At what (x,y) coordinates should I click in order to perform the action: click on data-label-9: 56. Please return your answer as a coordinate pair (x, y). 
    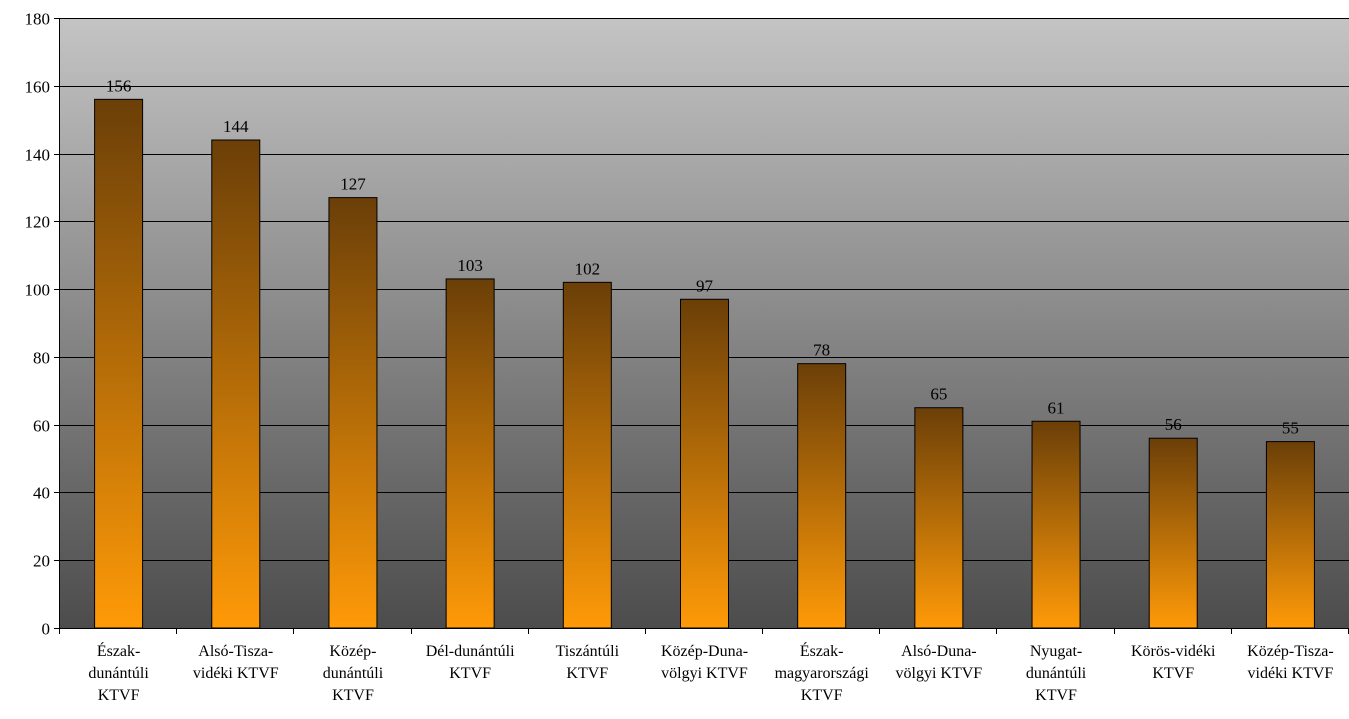
    Looking at the image, I should click on (1173, 424).